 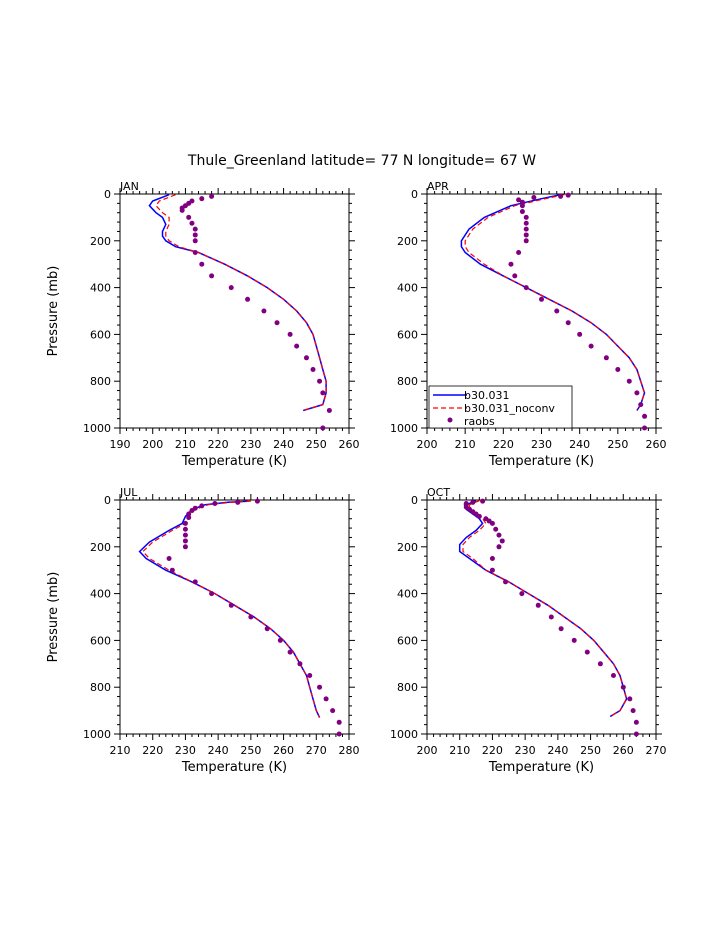 I want to click on y-tick-label: 200, so click(x=100, y=241).